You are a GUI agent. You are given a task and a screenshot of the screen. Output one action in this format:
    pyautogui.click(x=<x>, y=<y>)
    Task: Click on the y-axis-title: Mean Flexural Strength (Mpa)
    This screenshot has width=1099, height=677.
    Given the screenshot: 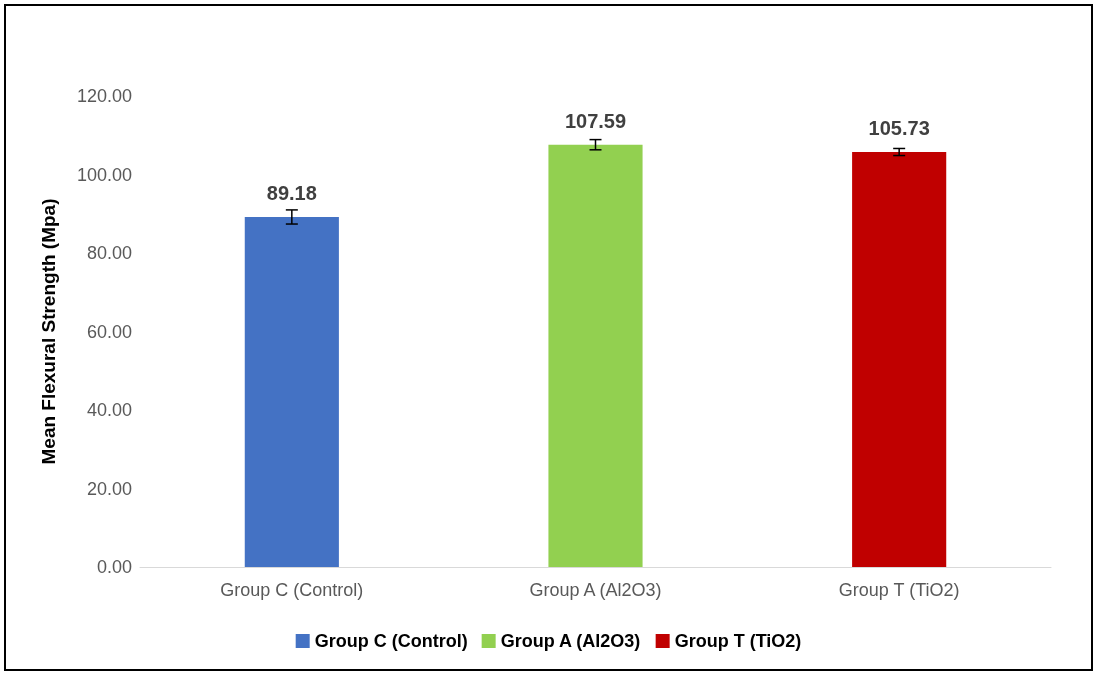 What is the action you would take?
    pyautogui.click(x=48, y=331)
    